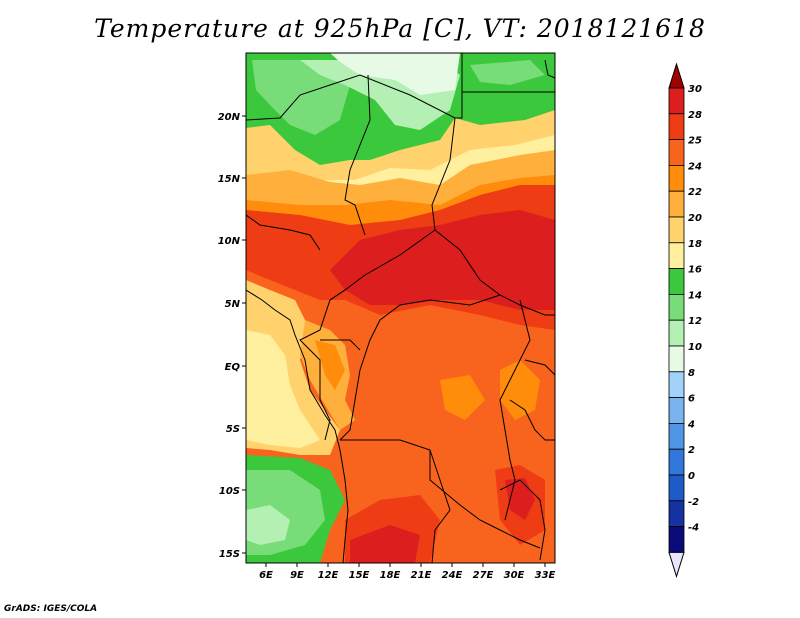 The width and height of the screenshot is (800, 618). Describe the element at coordinates (452, 575) in the screenshot. I see `lon-tick-24e: 24E` at that location.